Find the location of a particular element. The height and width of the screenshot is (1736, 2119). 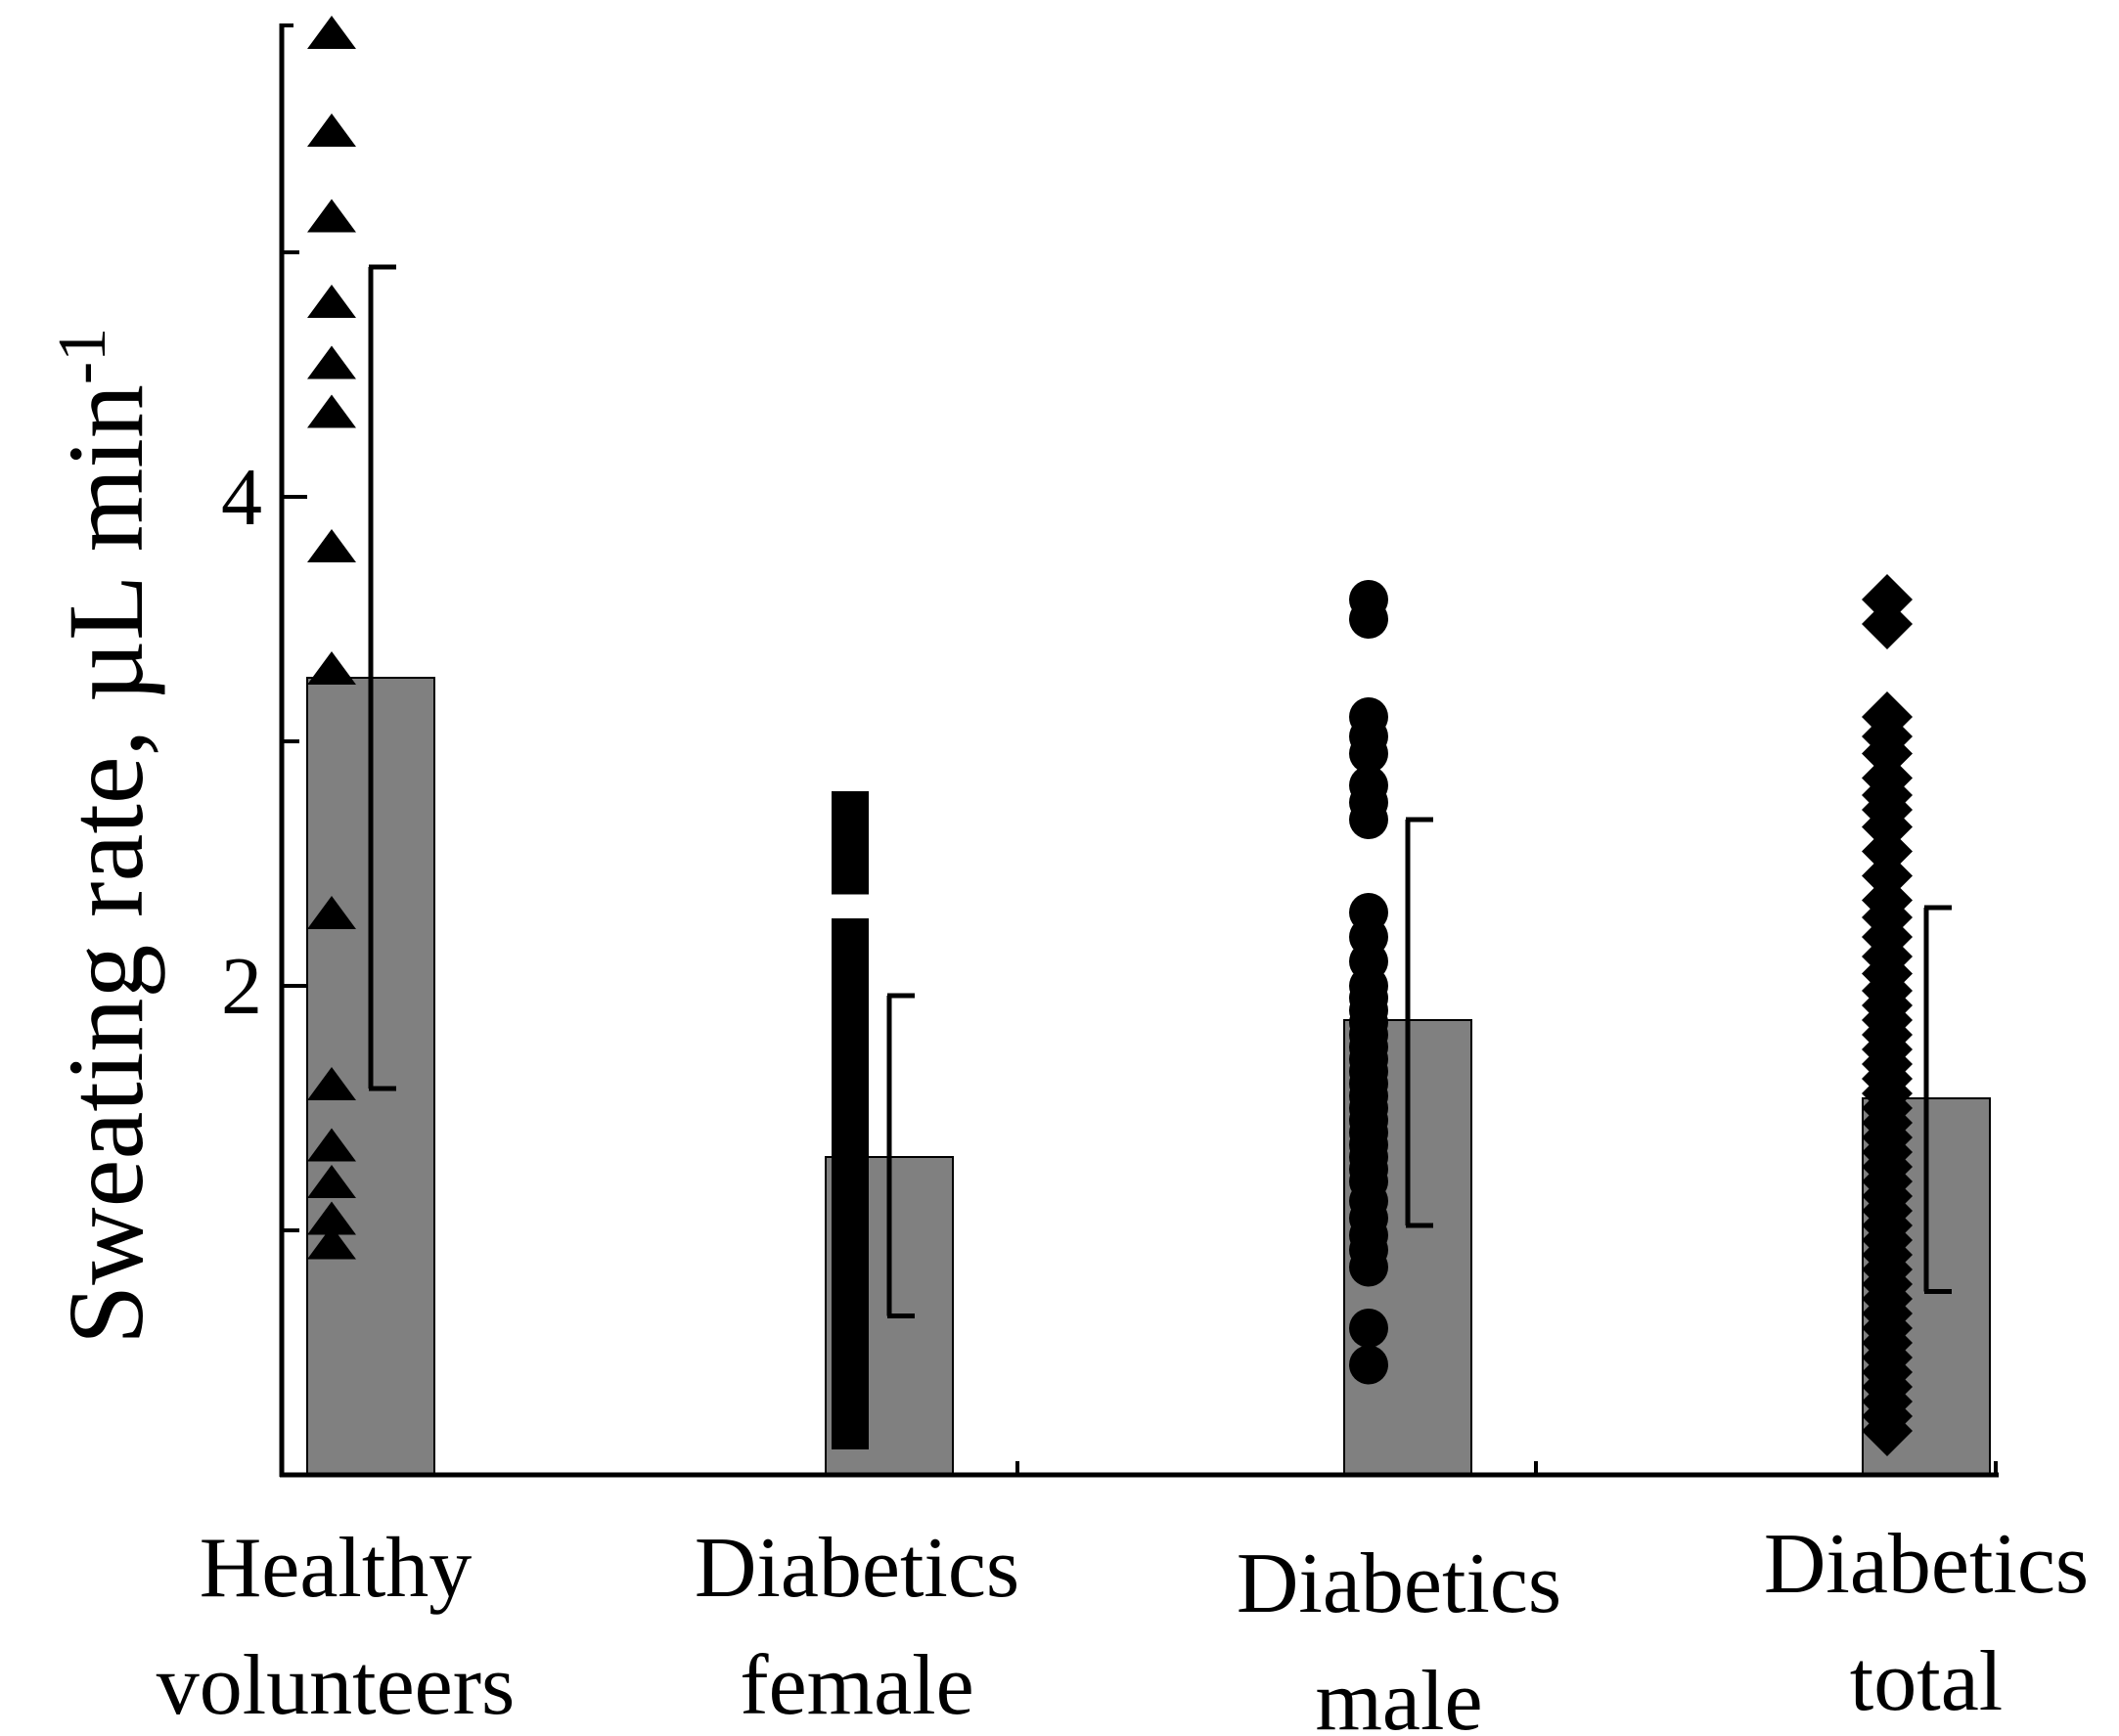

x-category-label-diabetics-female: Diabetics female is located at coordinates (857, 1627).